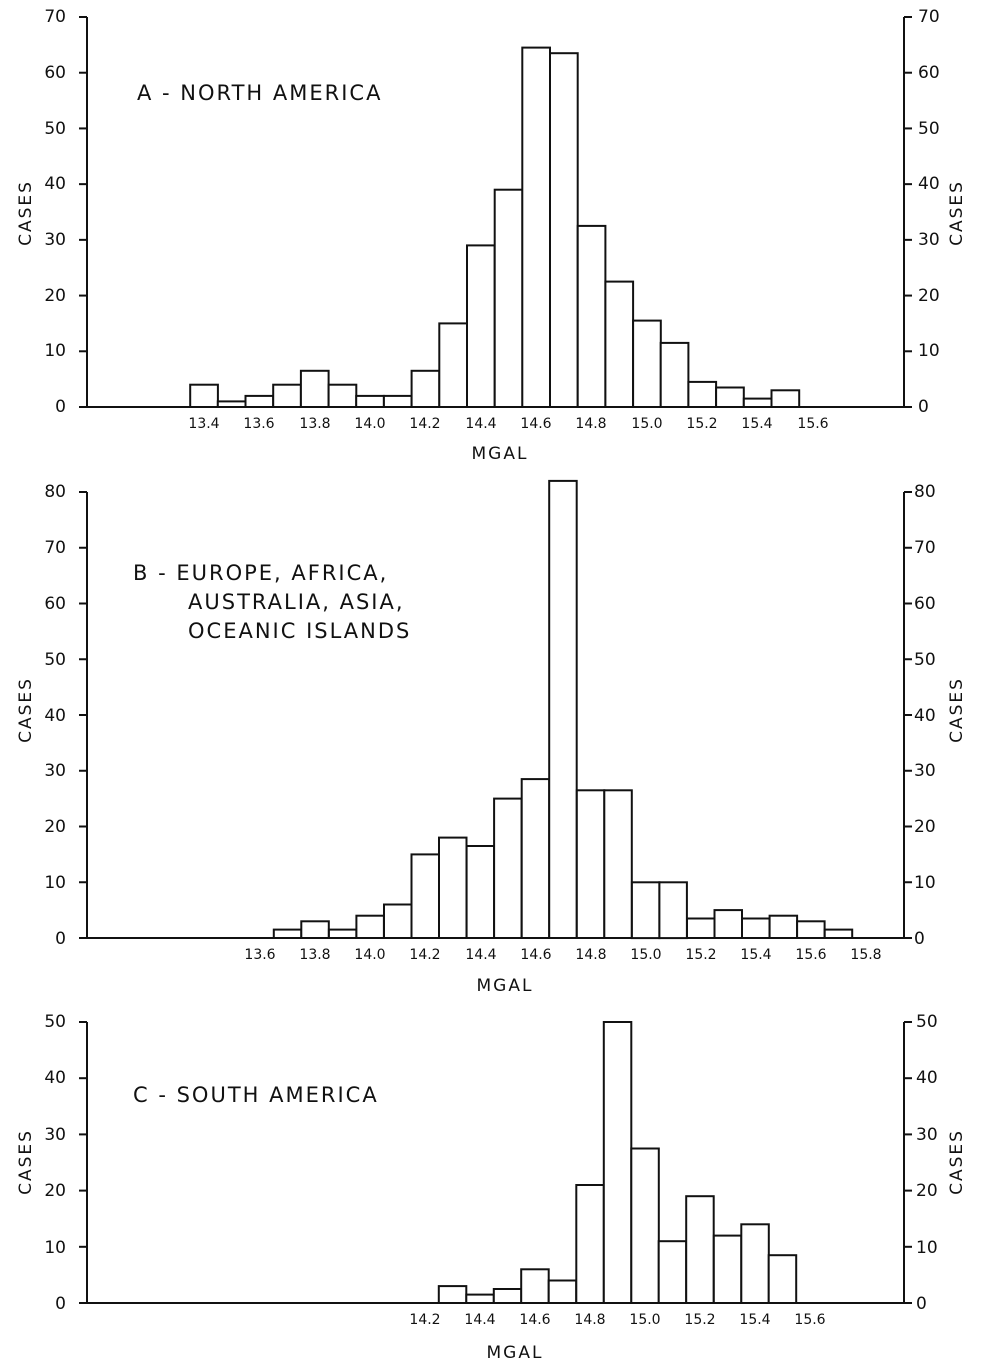 This screenshot has width=984, height=1367. Describe the element at coordinates (927, 1248) in the screenshot. I see `right-ytick-label: 10` at that location.